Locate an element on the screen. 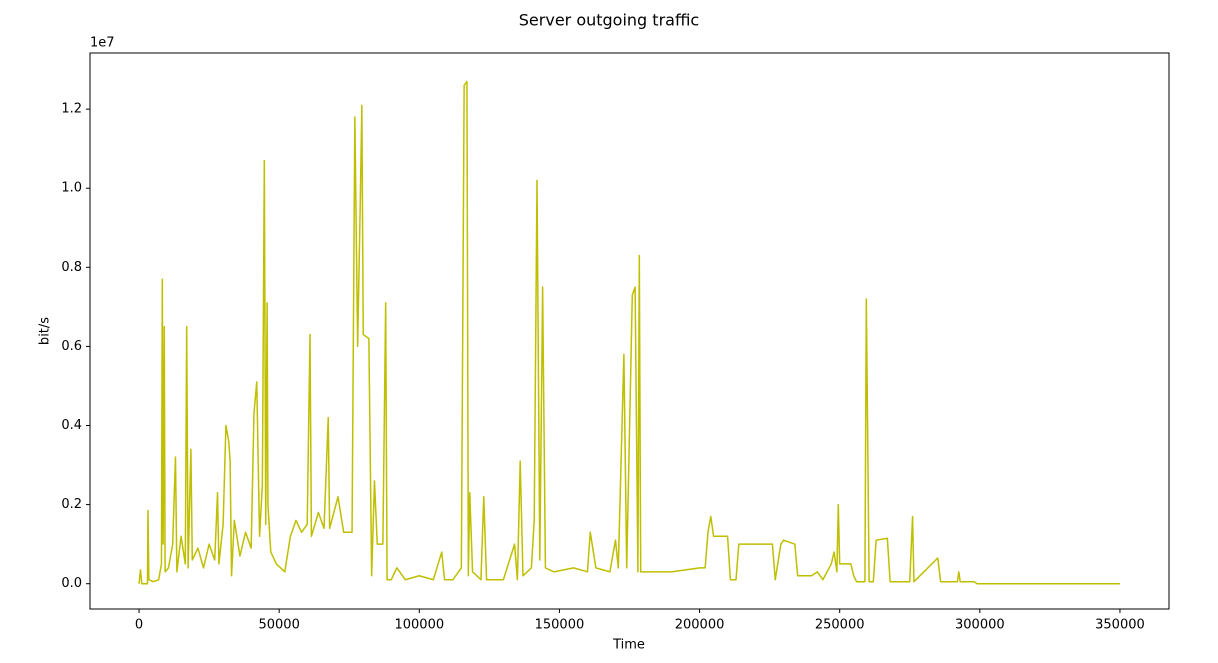  y-tick-label: 1.0 is located at coordinates (71, 188).